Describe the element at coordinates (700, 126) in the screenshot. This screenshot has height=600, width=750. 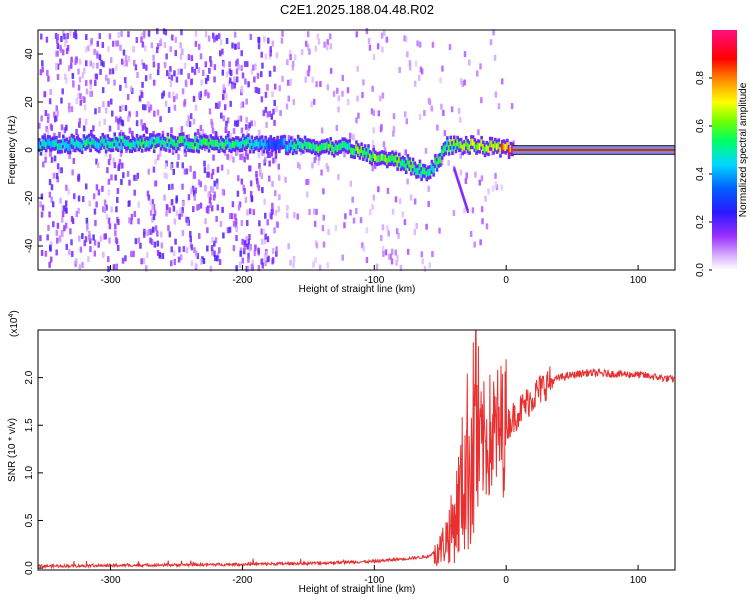
I see `colorbar-tick-label: 0.6` at that location.